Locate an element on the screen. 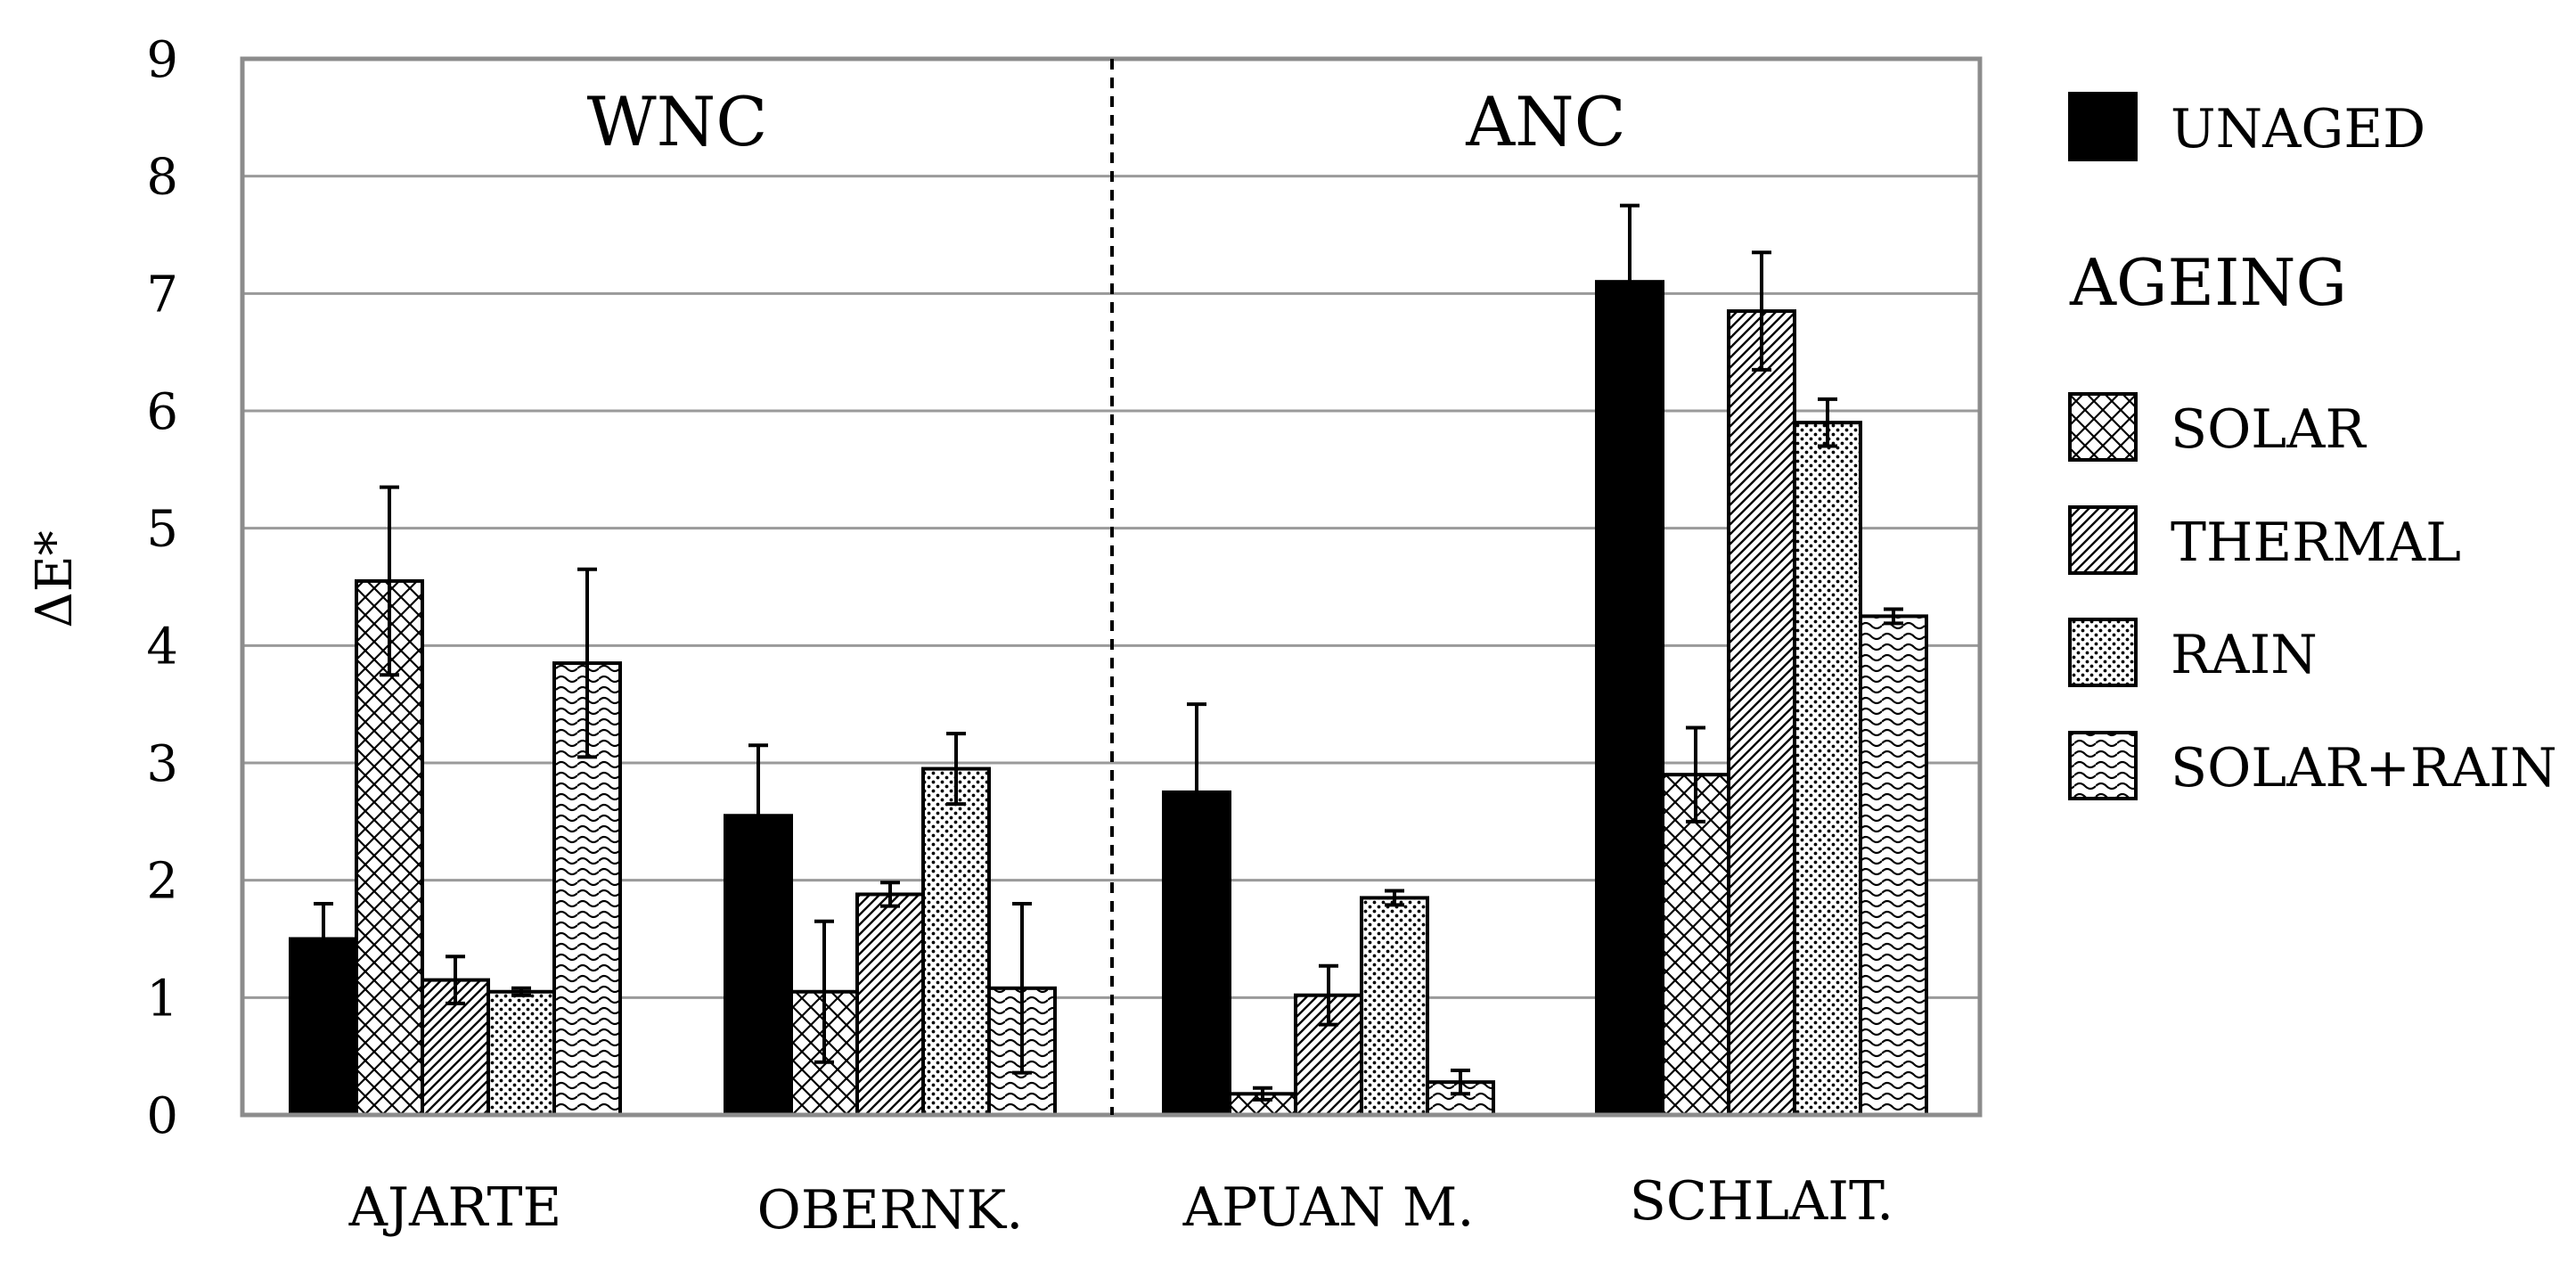 Image resolution: width=2576 pixels, height=1262 pixels. y-tick-label: 8 is located at coordinates (162, 178).